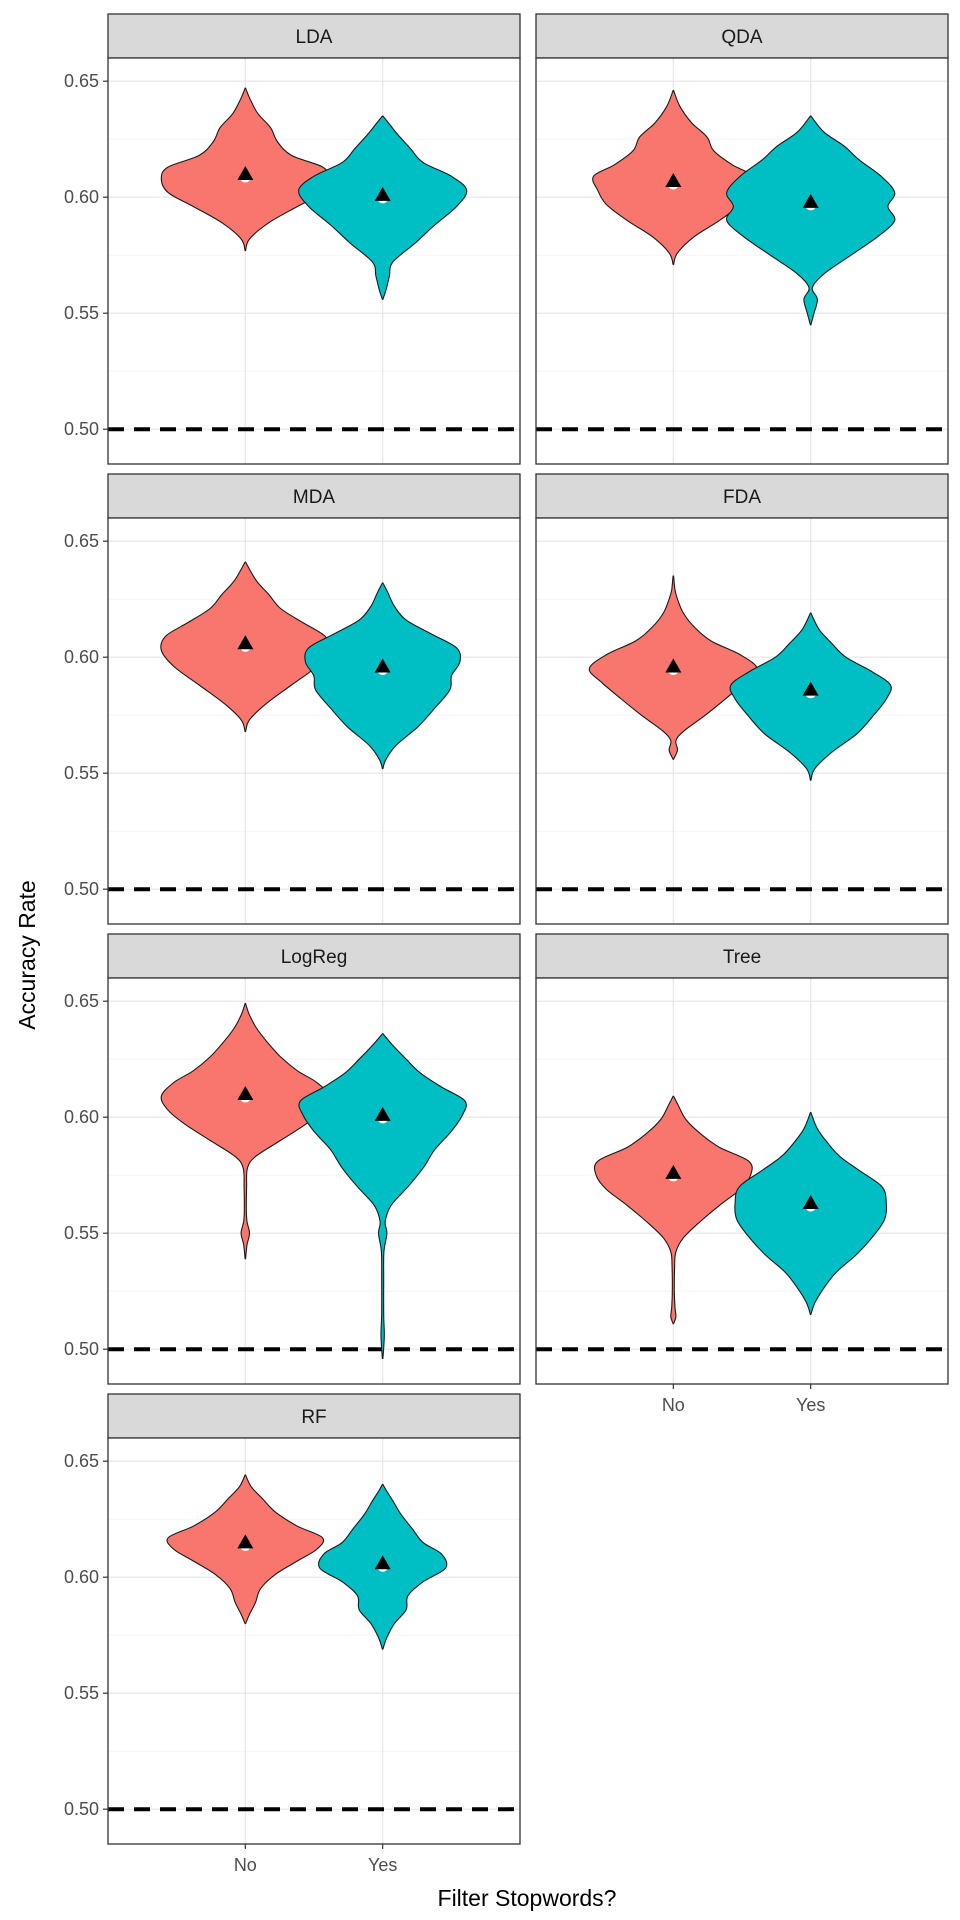 Image resolution: width=960 pixels, height=1920 pixels. I want to click on violin-logreg-no, so click(245, 1131).